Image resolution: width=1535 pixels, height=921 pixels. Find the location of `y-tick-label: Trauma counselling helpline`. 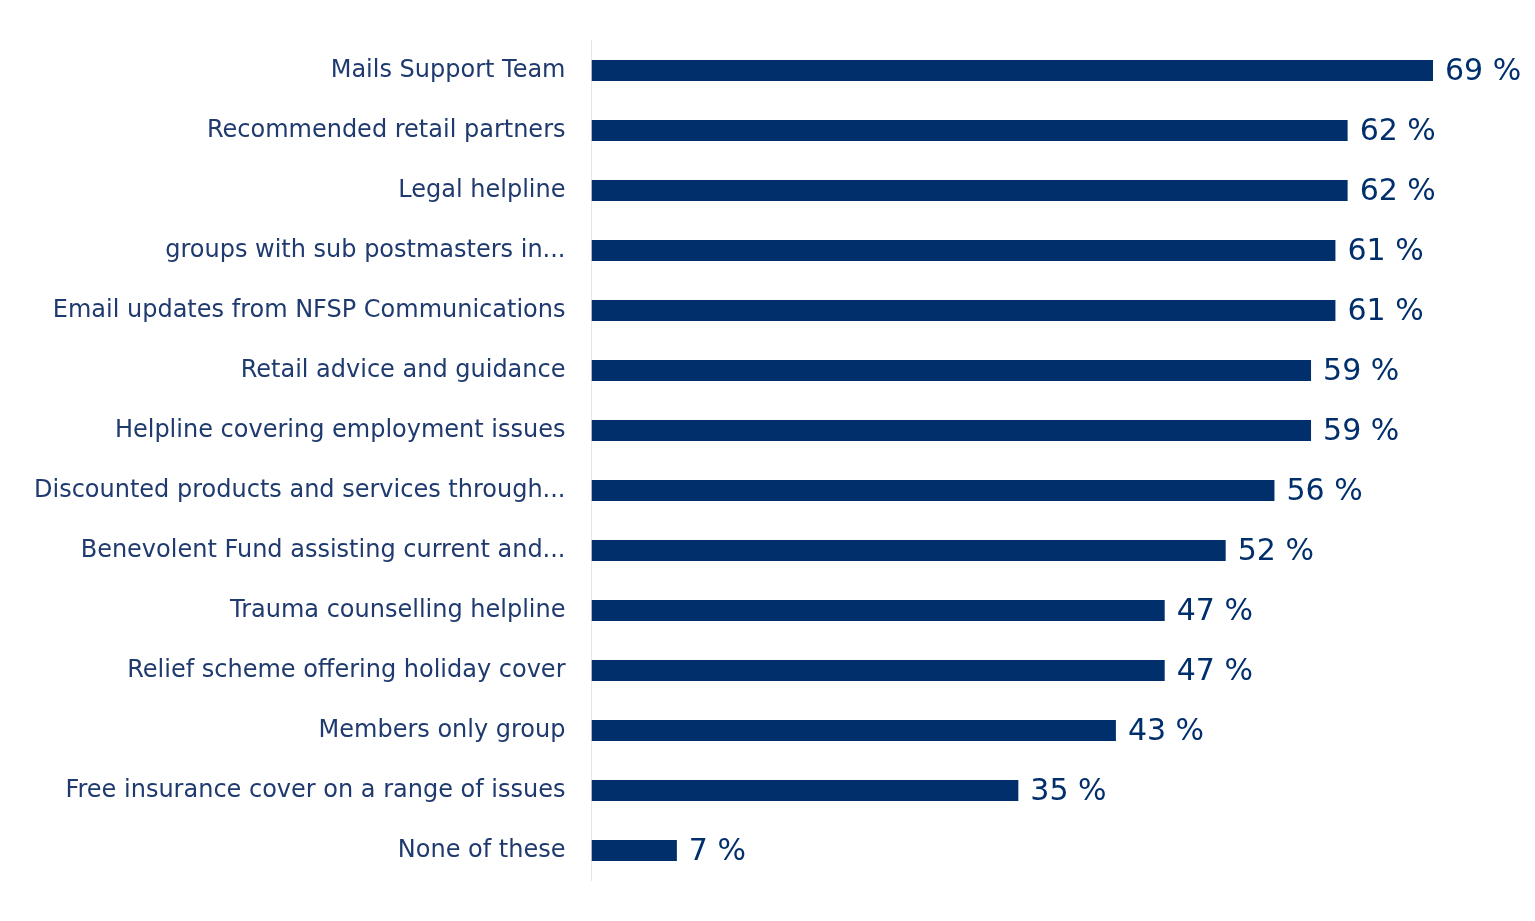

y-tick-label: Trauma counselling helpline is located at coordinates (397, 608).